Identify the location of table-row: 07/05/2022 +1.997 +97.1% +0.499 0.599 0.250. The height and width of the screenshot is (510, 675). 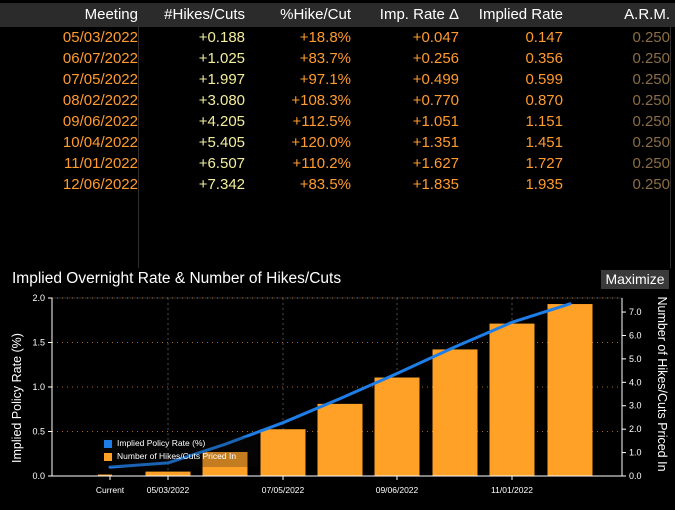
(337, 79).